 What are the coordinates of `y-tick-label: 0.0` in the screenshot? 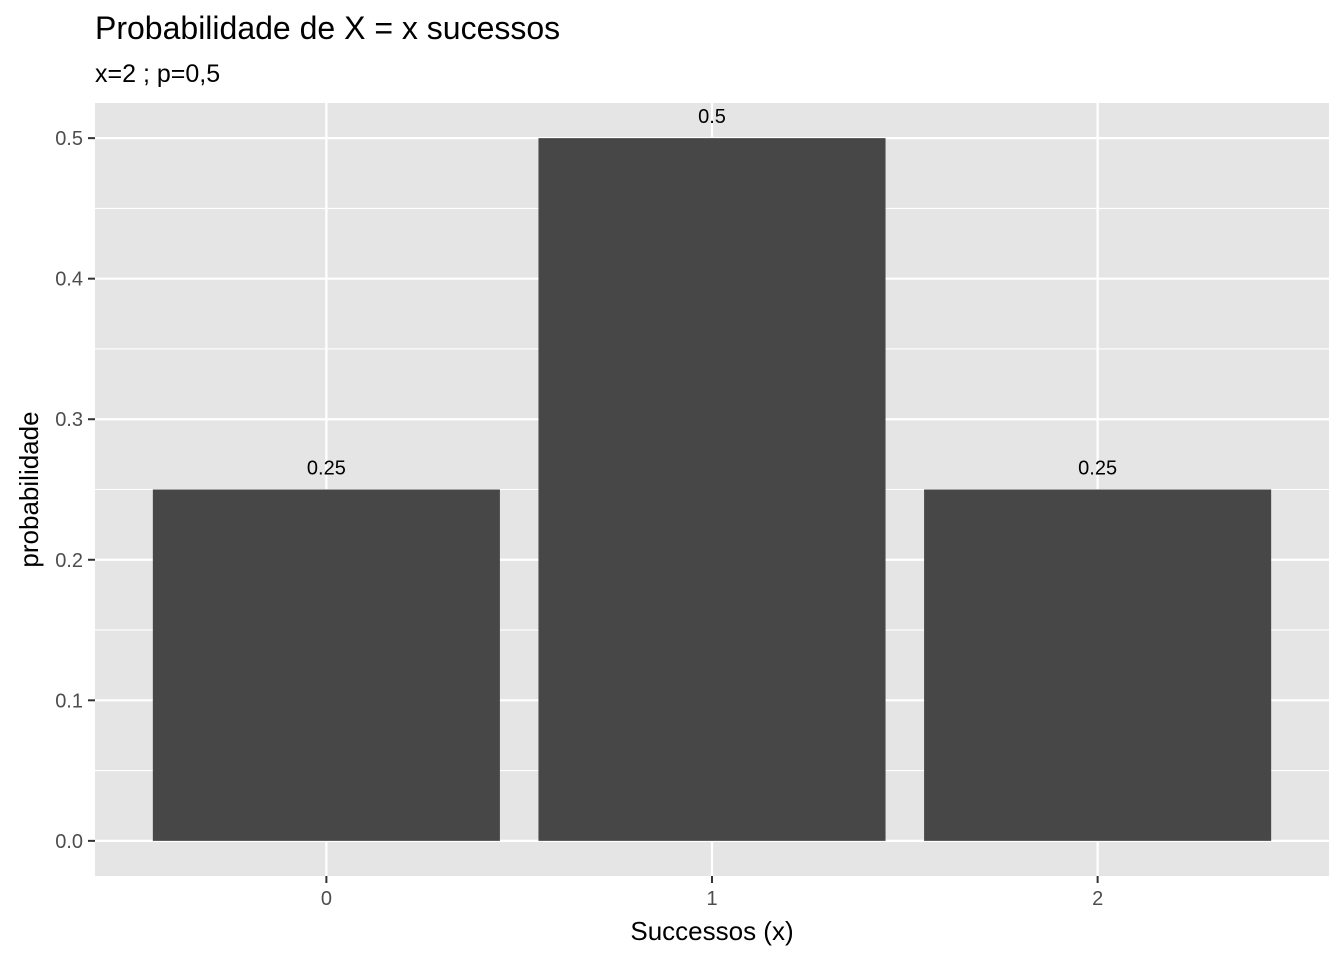 It's located at (69, 842).